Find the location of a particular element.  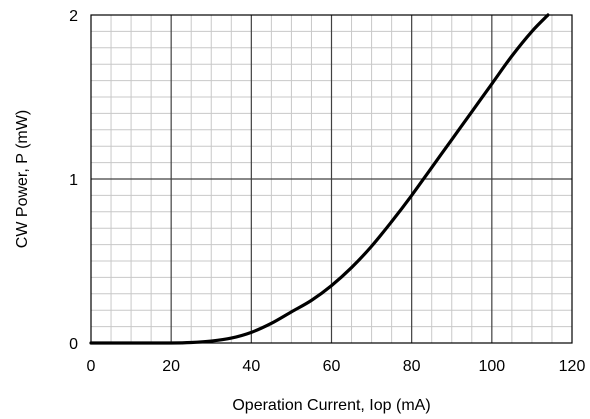

x-tick-label: 60 is located at coordinates (332, 366).